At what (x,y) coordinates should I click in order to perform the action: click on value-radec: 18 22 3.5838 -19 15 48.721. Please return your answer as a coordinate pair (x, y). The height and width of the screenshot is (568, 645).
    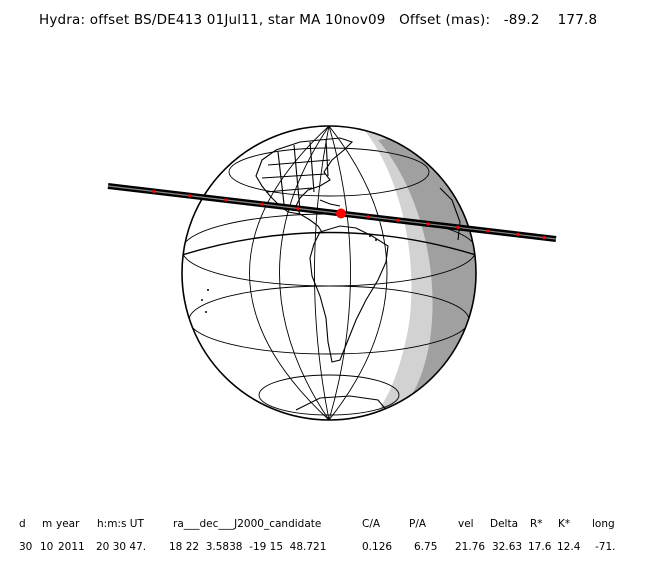
    Looking at the image, I should click on (248, 547).